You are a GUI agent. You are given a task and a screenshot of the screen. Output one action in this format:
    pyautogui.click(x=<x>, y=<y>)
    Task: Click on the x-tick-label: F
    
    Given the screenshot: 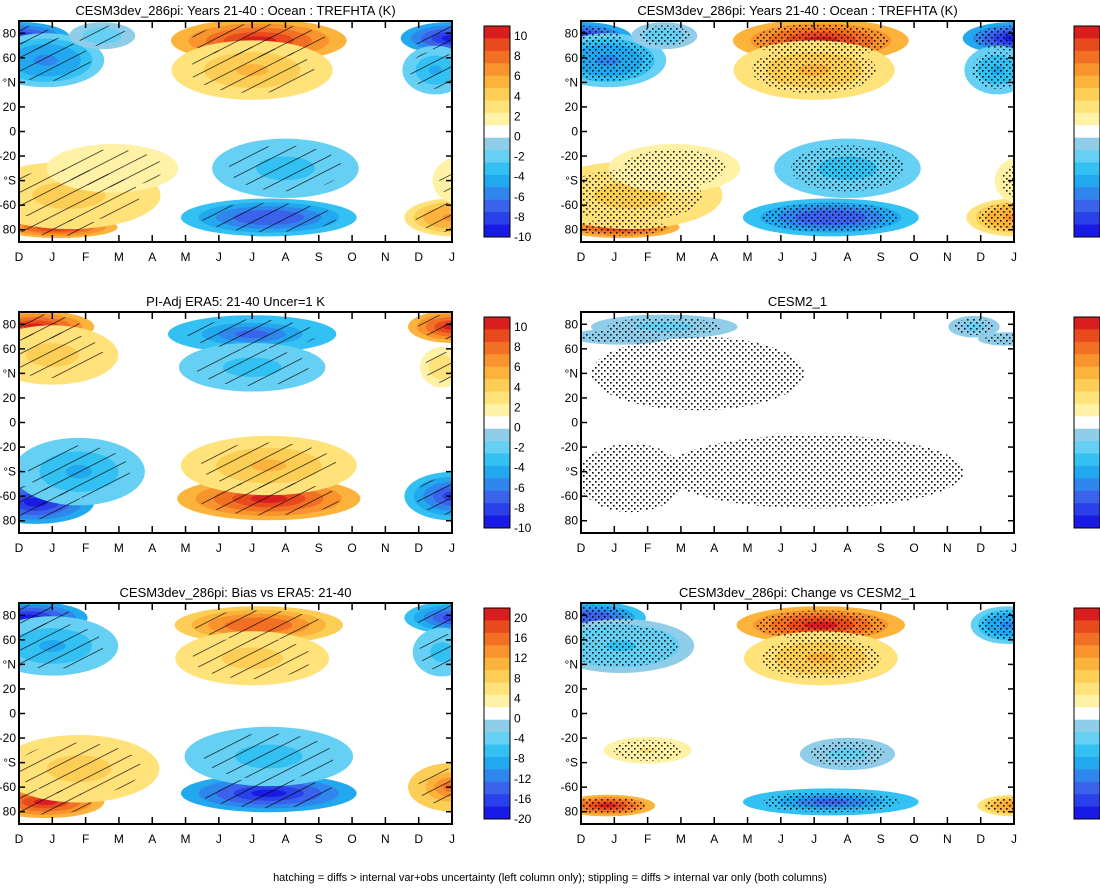 What is the action you would take?
    pyautogui.click(x=647, y=257)
    